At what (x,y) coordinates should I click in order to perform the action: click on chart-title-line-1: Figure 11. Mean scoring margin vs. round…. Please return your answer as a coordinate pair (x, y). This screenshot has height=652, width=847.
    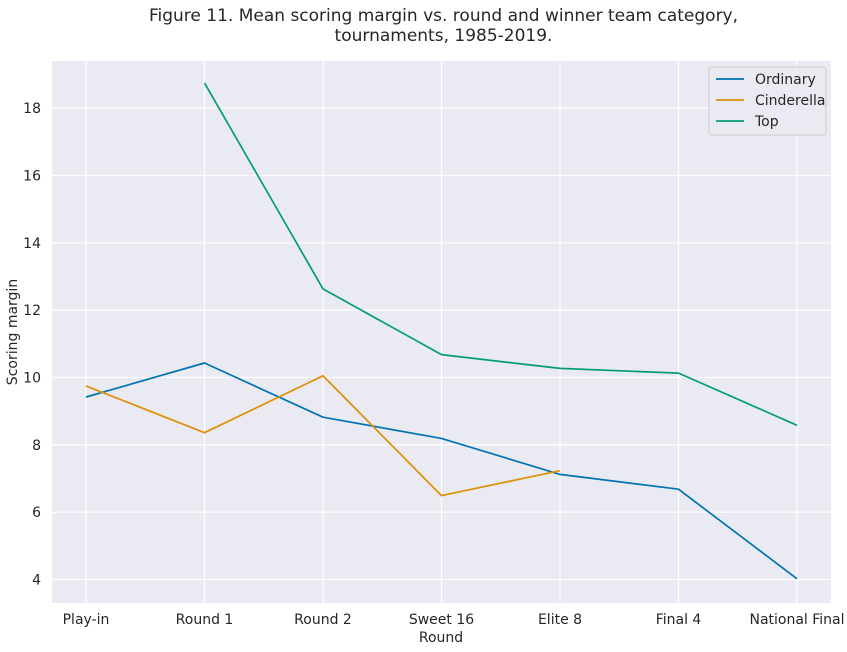
    Looking at the image, I should click on (443, 16).